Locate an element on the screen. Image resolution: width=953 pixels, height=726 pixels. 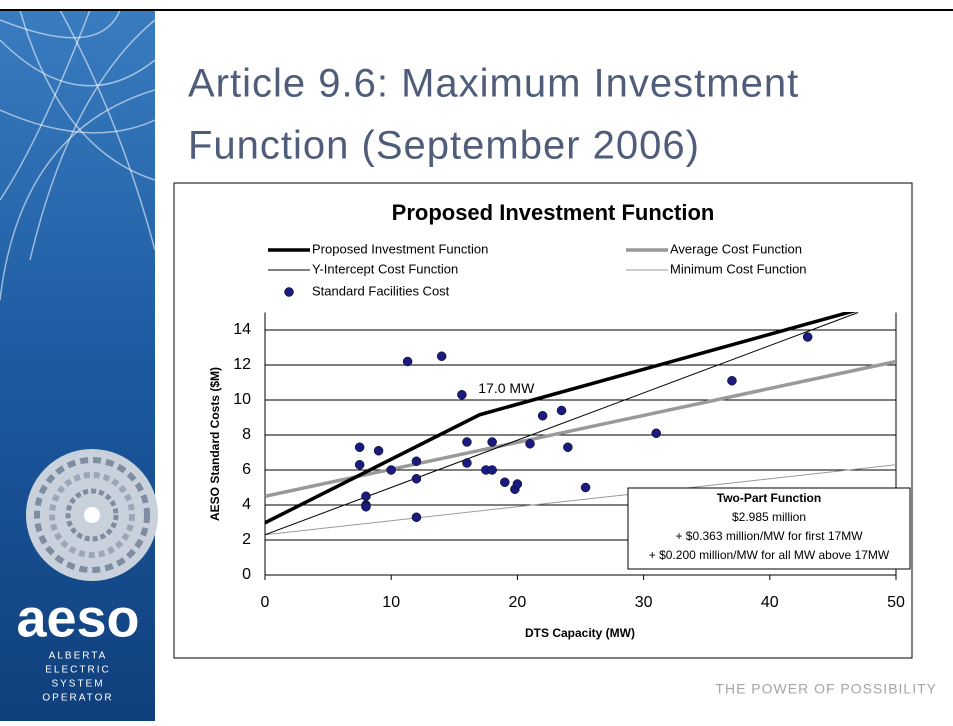
x-tick-label: 10 is located at coordinates (391, 602).